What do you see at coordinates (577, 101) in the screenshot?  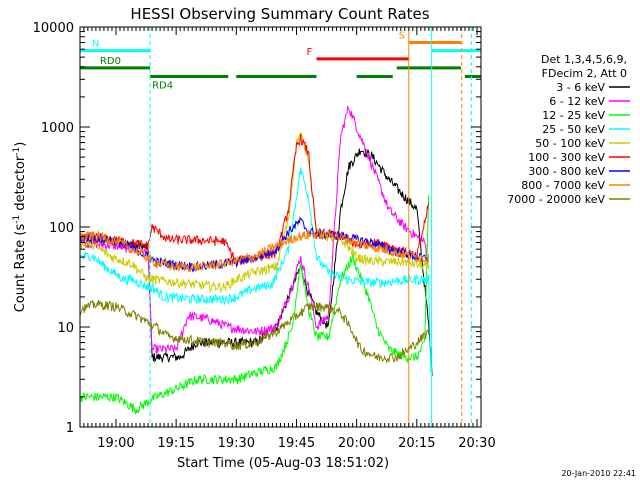 I see `legend-label: 6 - 12 keV` at bounding box center [577, 101].